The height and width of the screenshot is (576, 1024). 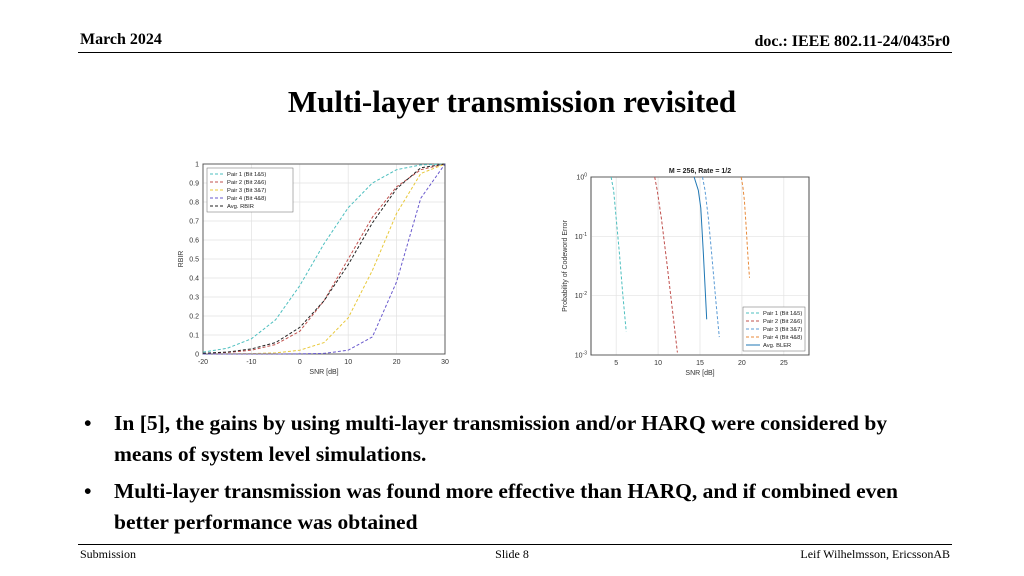 I want to click on footer-author: Leif Wilhelmsson, EricssonAB, so click(x=875, y=554).